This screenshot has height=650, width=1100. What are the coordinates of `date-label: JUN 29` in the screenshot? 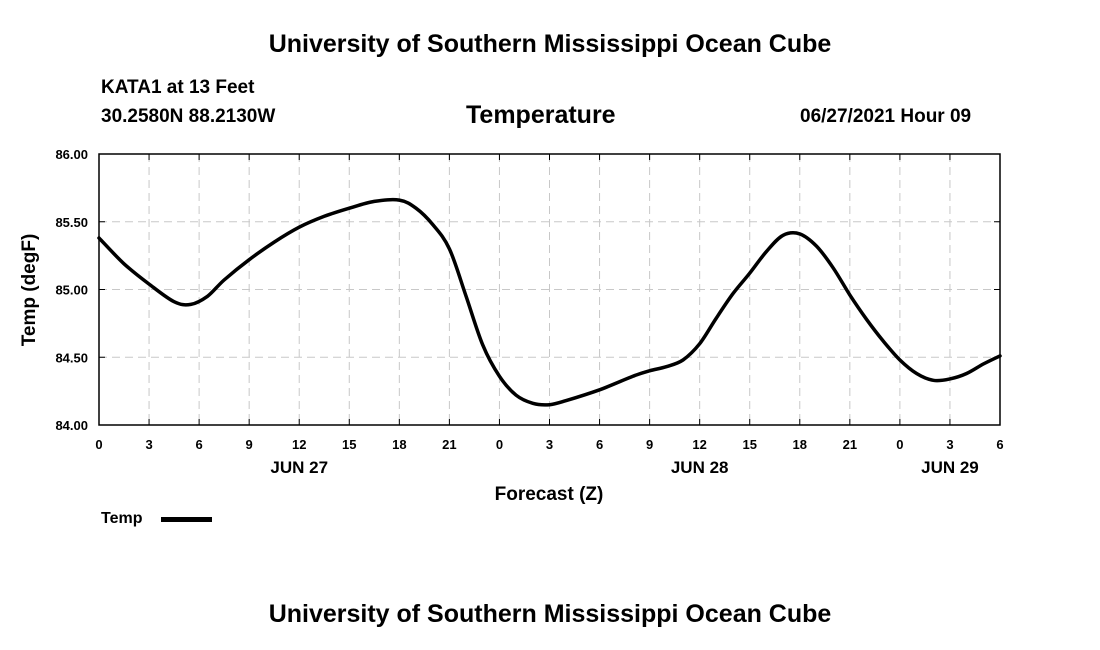 It's located at (950, 467).